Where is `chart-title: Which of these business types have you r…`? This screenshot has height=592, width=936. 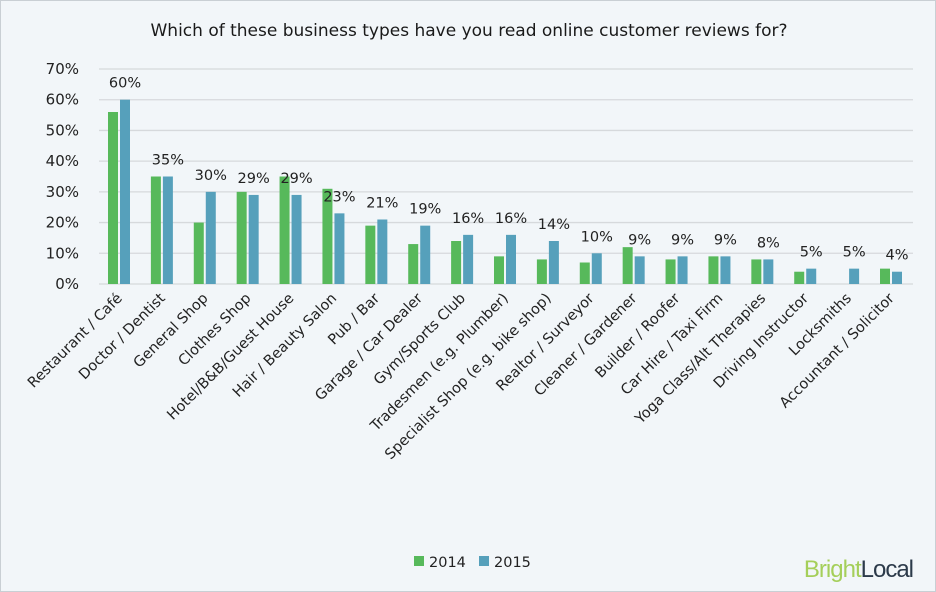 chart-title: Which of these business types have you r… is located at coordinates (468, 31).